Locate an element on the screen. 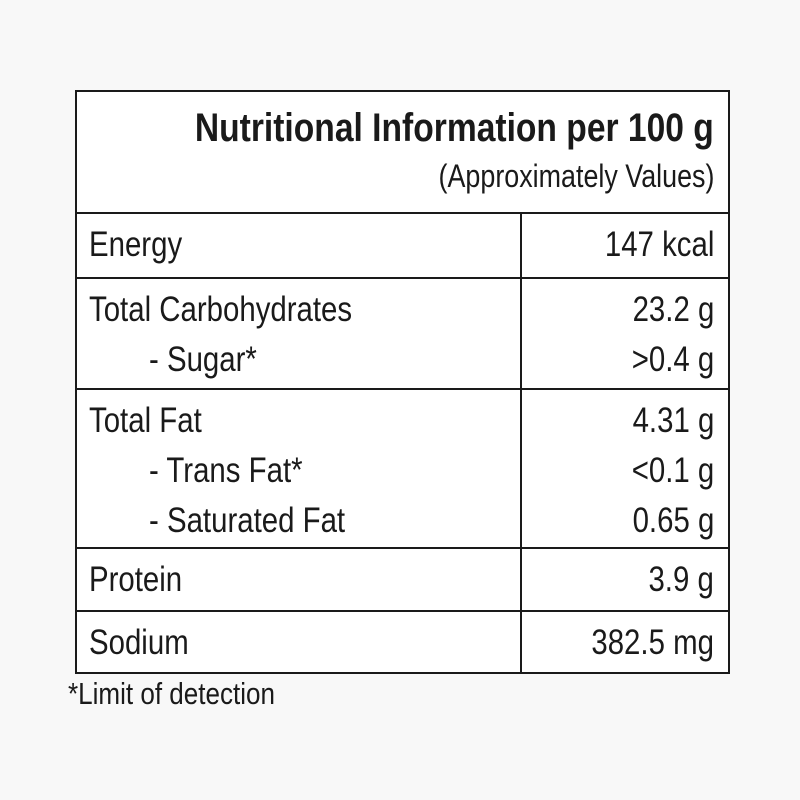 The image size is (800, 800). row-value: 4.31 g is located at coordinates (665, 420).